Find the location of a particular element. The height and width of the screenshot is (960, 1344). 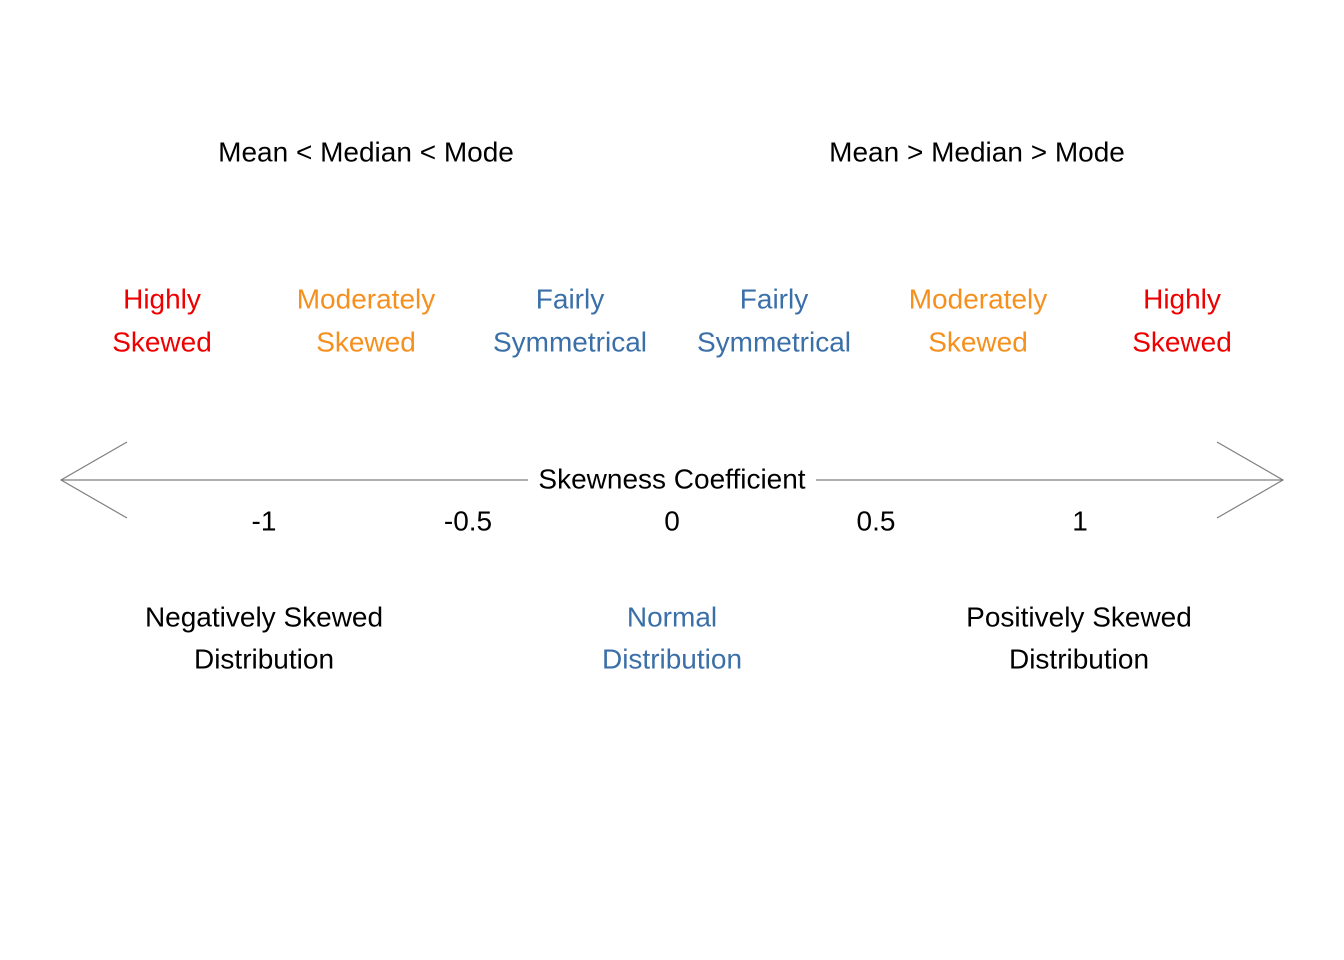

distribution-negative-line2: Distribution is located at coordinates (264, 658).